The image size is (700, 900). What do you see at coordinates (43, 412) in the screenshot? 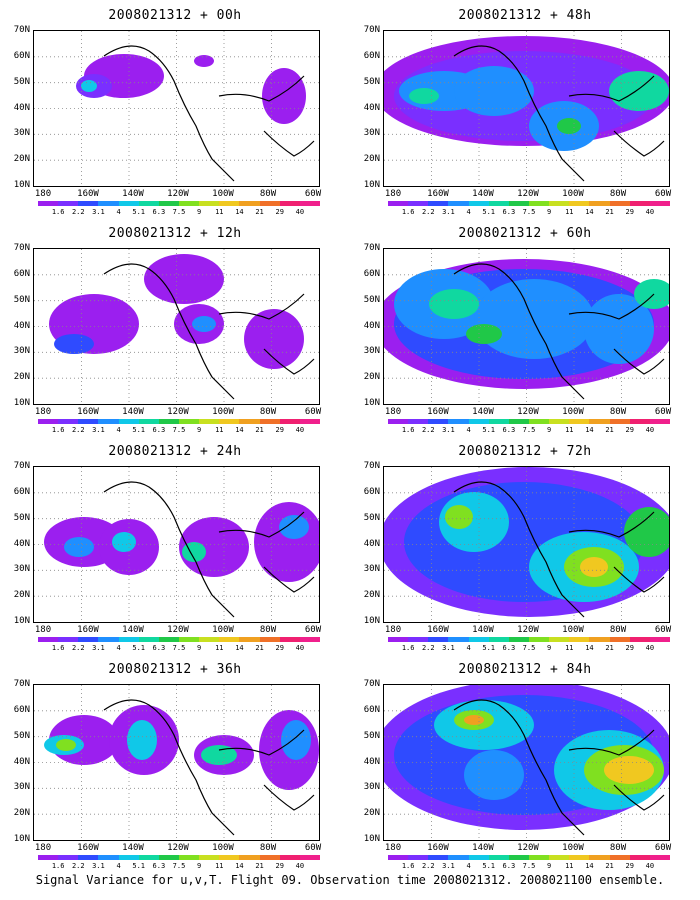
I see `longitude-label: 180` at bounding box center [43, 412].